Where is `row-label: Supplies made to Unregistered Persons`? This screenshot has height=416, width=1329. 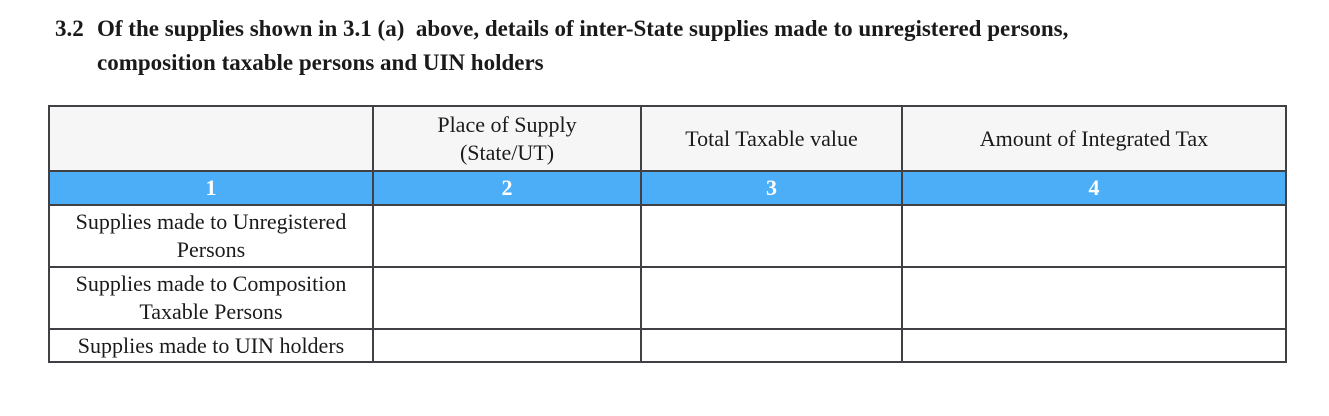
row-label: Supplies made to Unregistered Persons is located at coordinates (211, 236).